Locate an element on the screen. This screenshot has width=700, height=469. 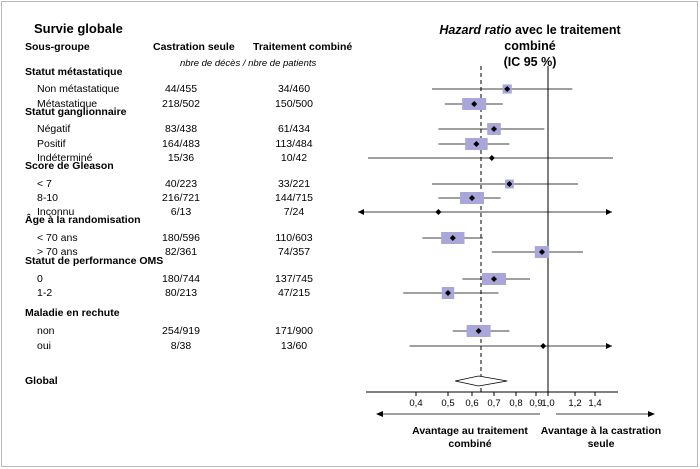
combined-count: 33/221 is located at coordinates (294, 184).